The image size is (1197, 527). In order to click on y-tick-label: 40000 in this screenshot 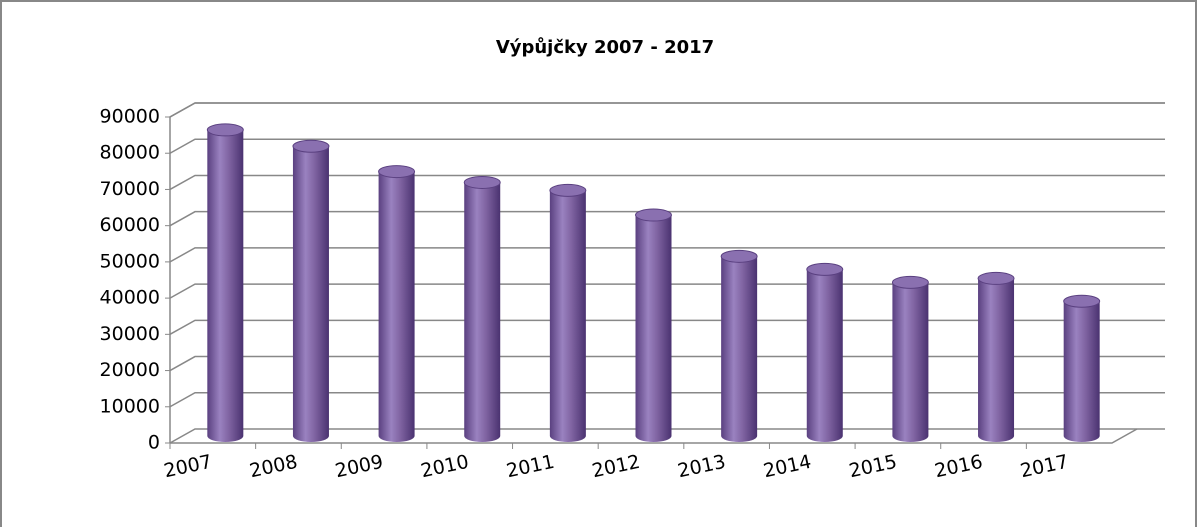, I will do `click(130, 298)`.